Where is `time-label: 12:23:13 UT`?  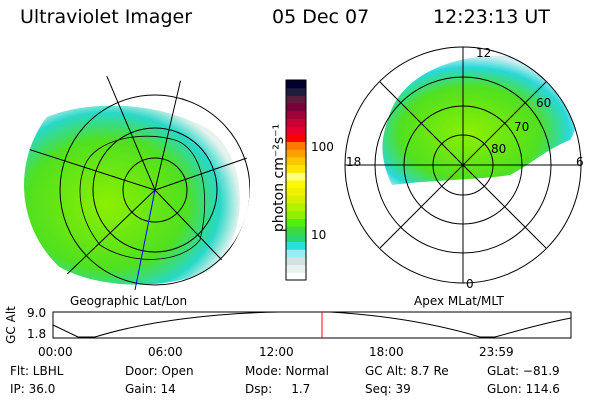
time-label: 12:23:13 UT is located at coordinates (491, 17).